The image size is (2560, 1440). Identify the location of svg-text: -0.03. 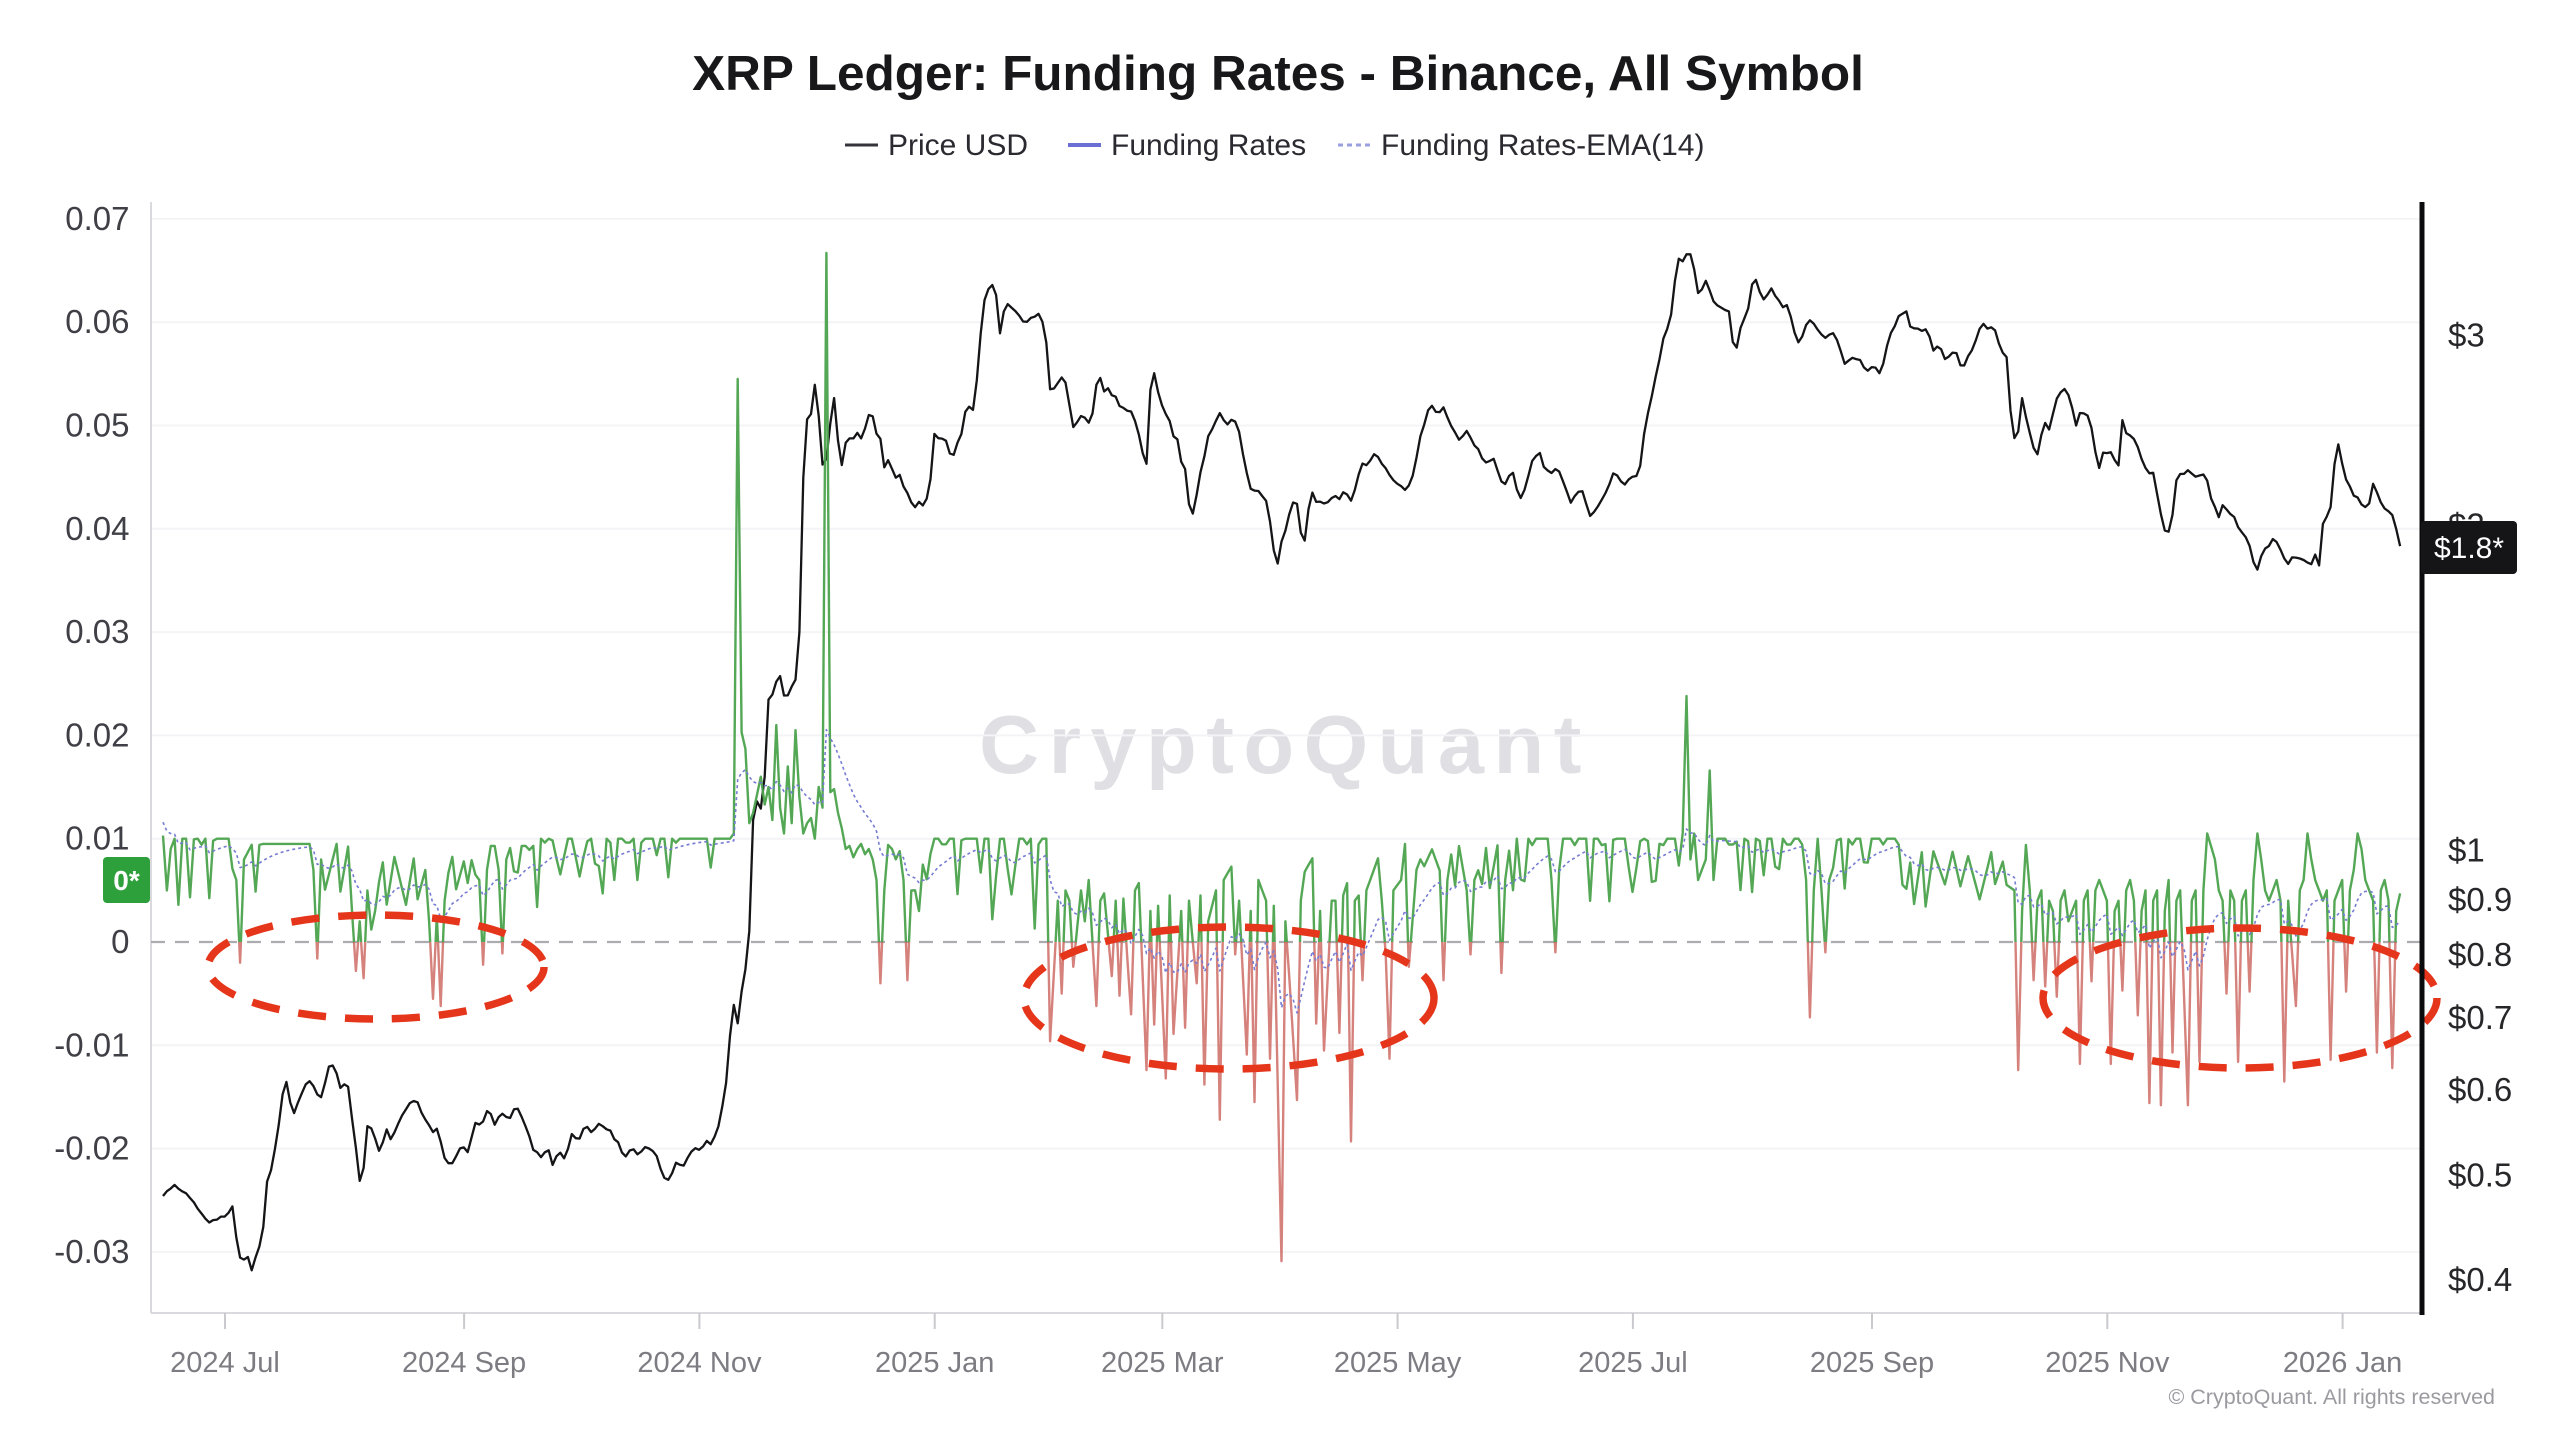
(91, 1251).